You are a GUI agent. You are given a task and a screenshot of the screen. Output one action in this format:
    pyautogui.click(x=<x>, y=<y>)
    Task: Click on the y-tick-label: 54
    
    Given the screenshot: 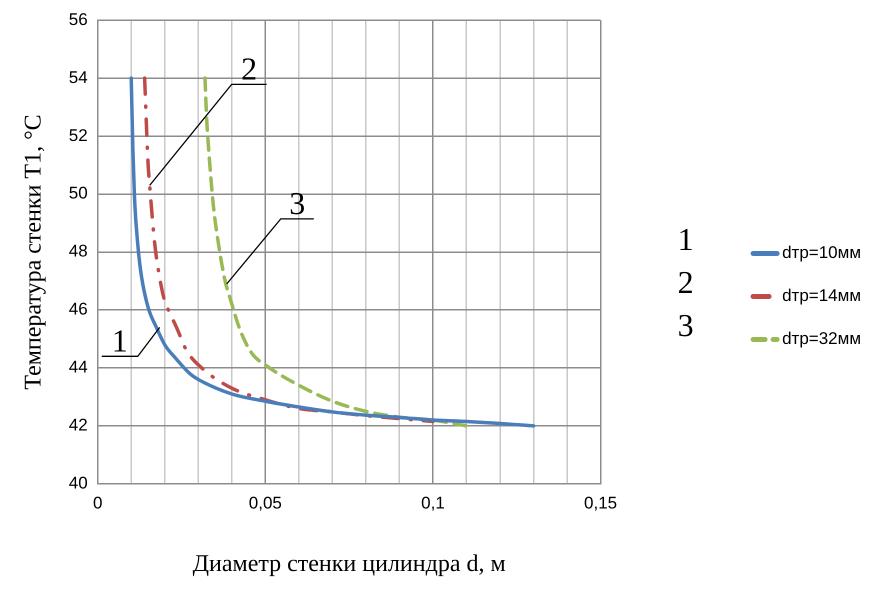 What is the action you would take?
    pyautogui.click(x=78, y=77)
    